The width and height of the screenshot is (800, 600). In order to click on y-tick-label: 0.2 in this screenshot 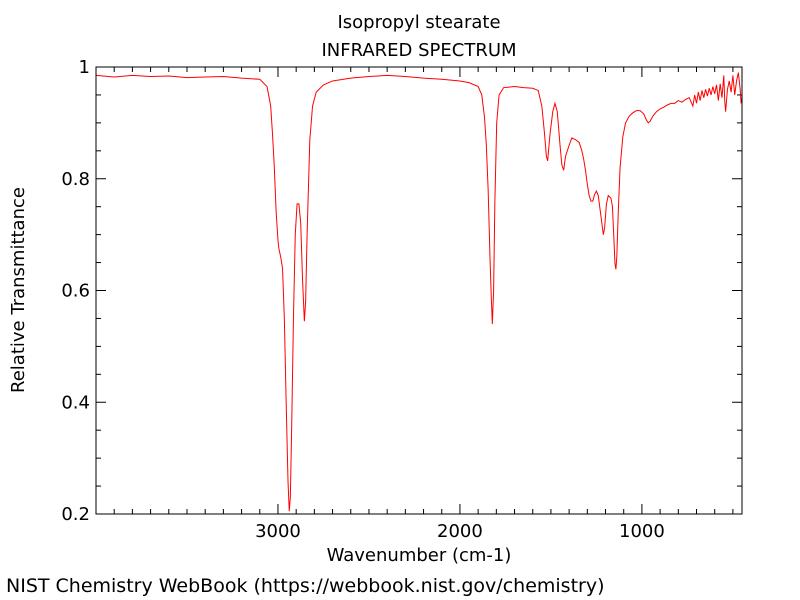, I will do `click(75, 514)`.